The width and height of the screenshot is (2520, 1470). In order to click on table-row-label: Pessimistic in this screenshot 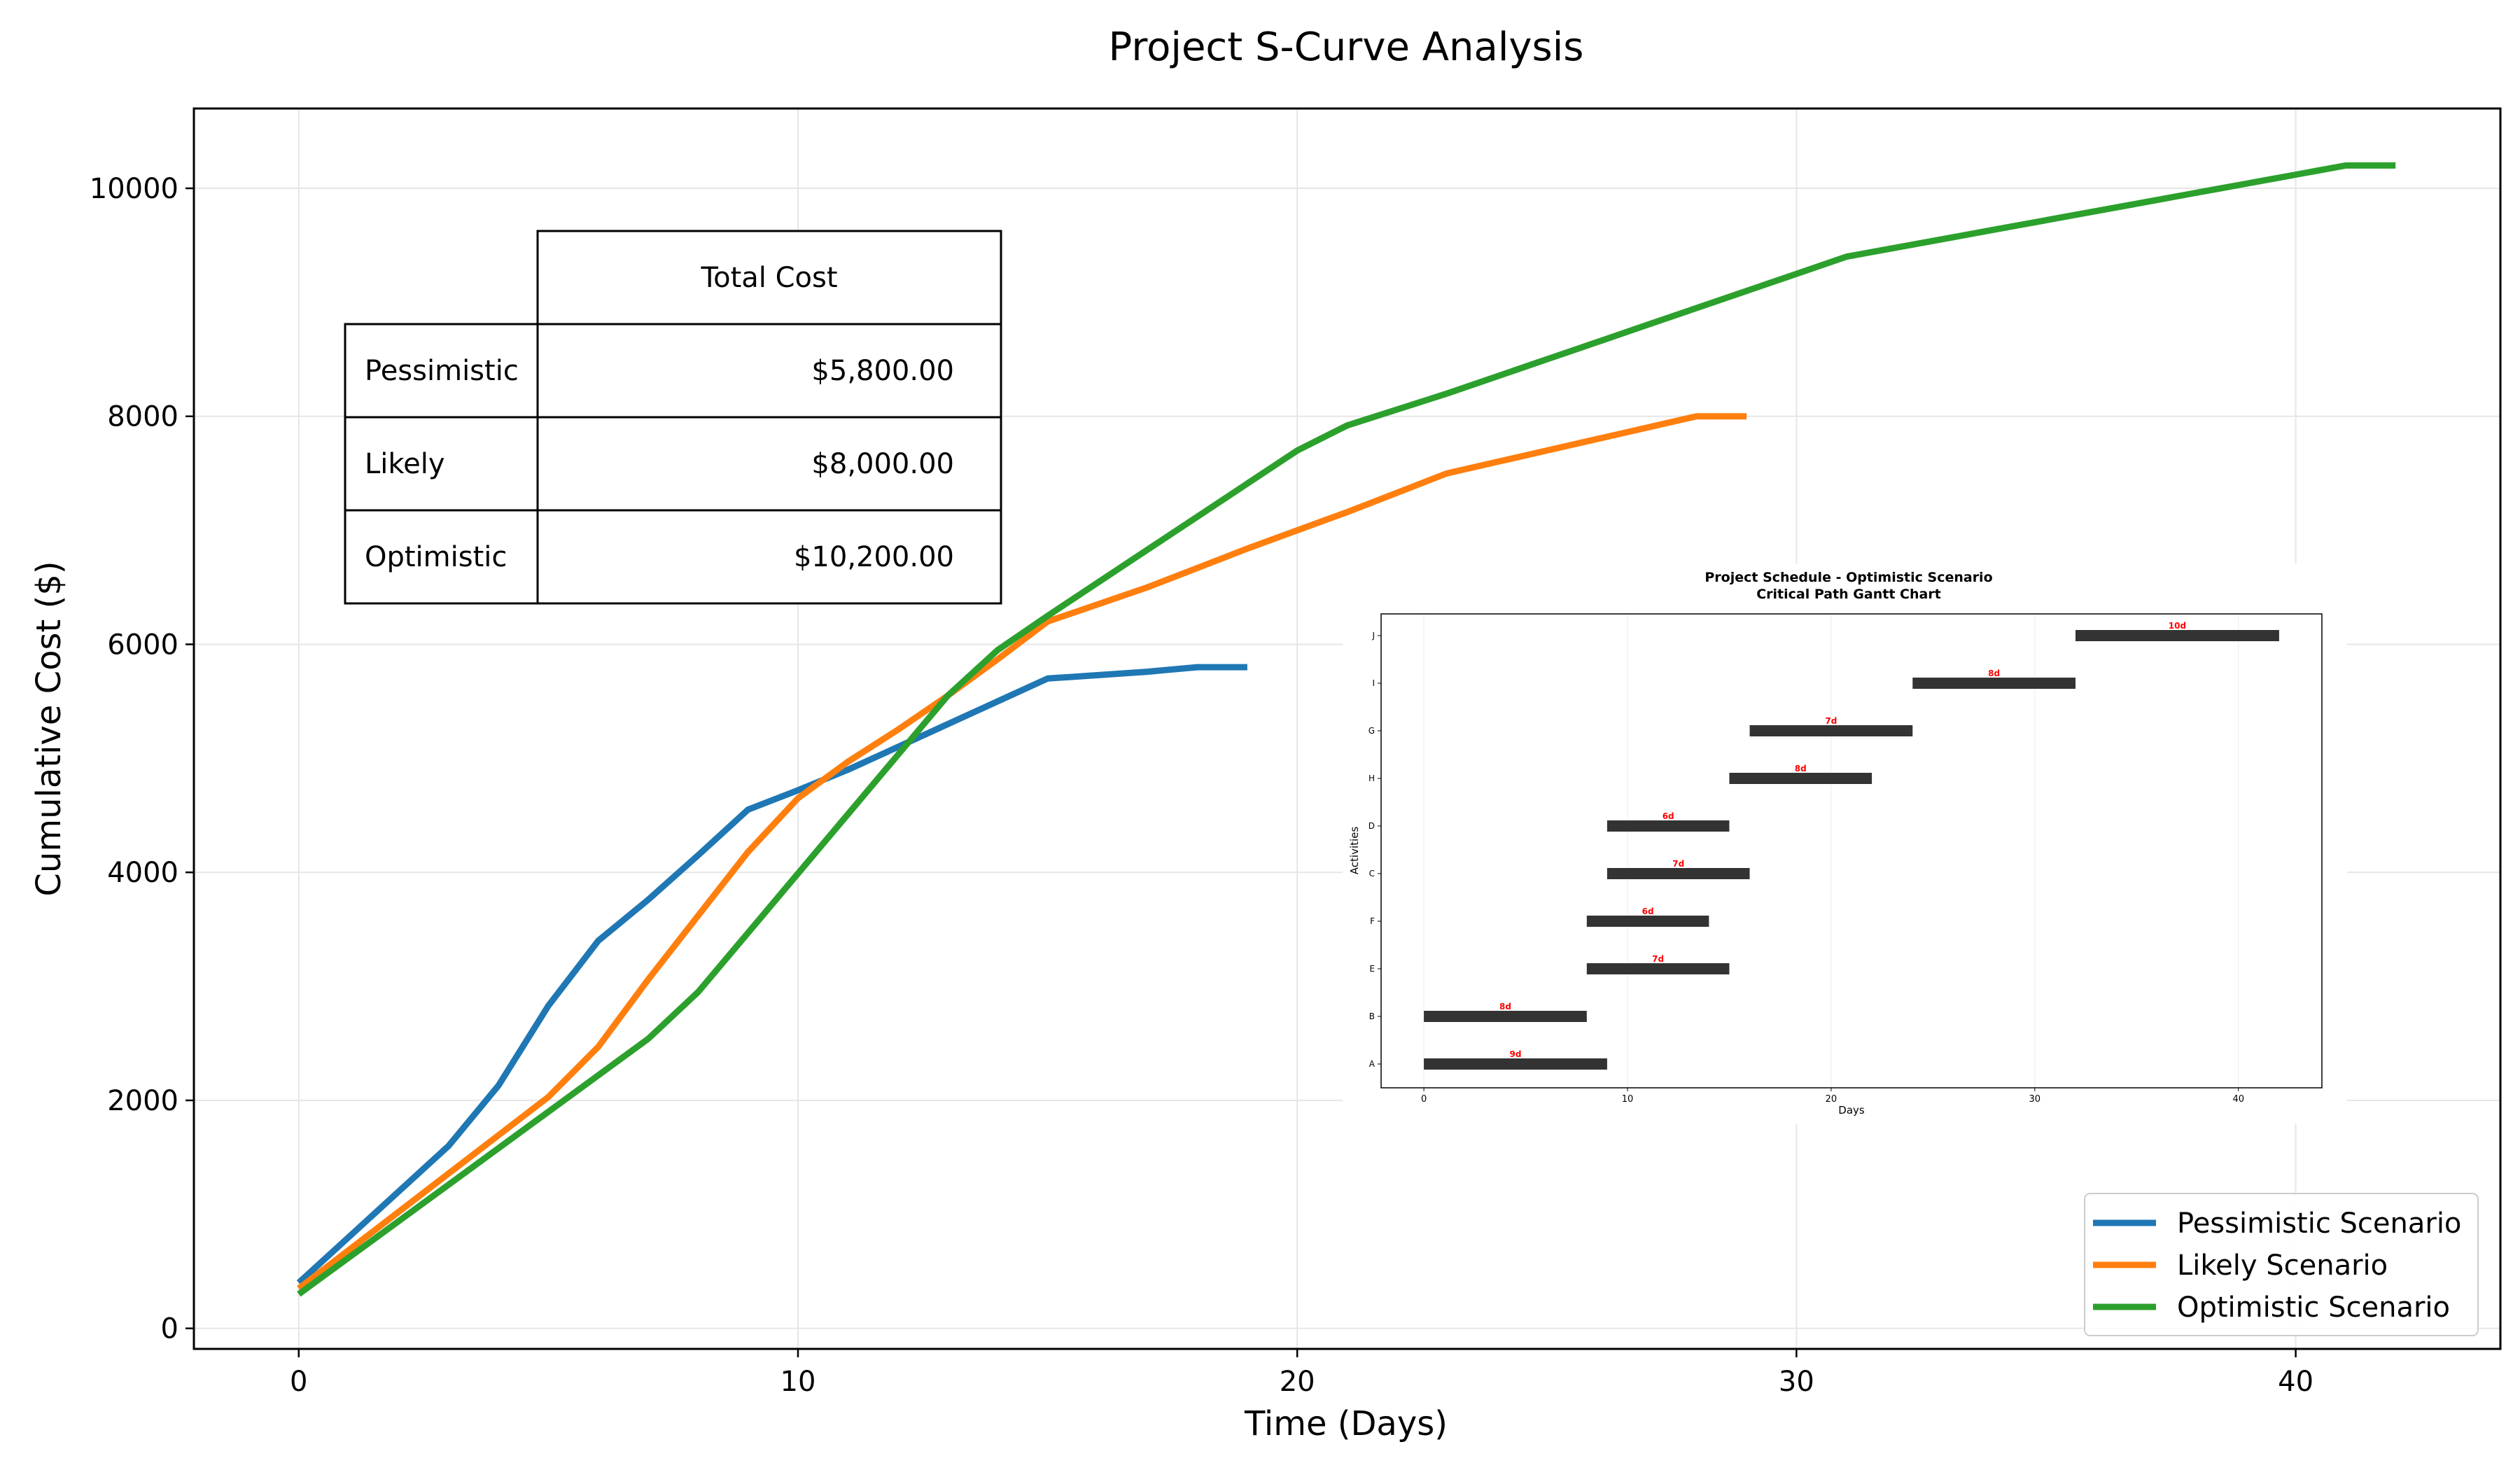, I will do `click(442, 371)`.